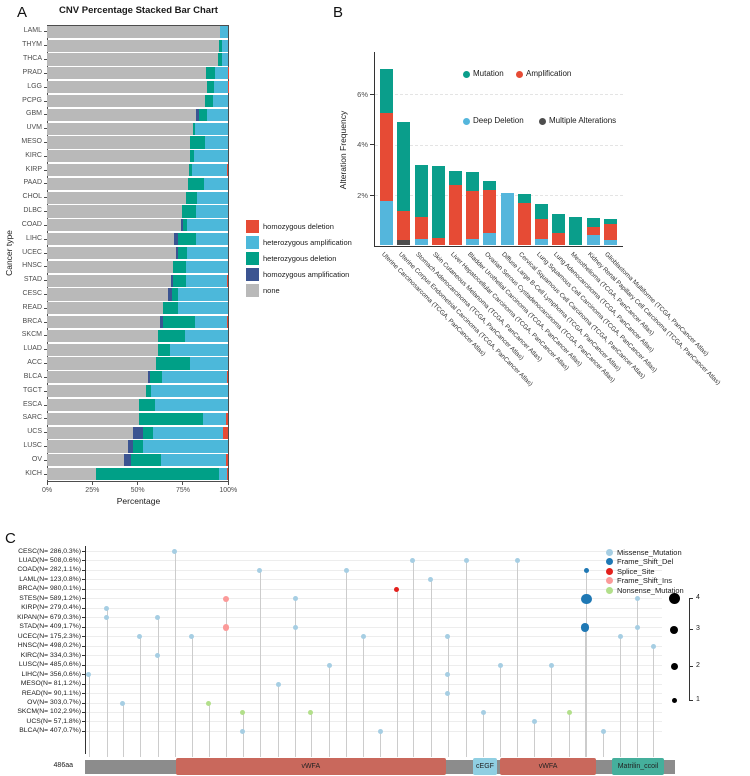 The height and width of the screenshot is (776, 750). I want to click on panel-b-legend-dot, so click(542, 121).